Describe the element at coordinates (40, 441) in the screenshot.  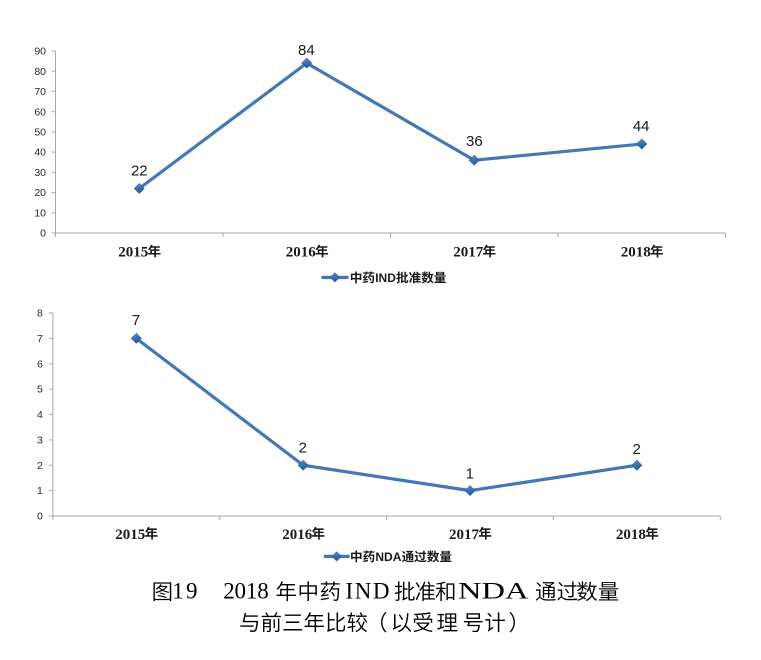
I see `svg-text: 3` at that location.